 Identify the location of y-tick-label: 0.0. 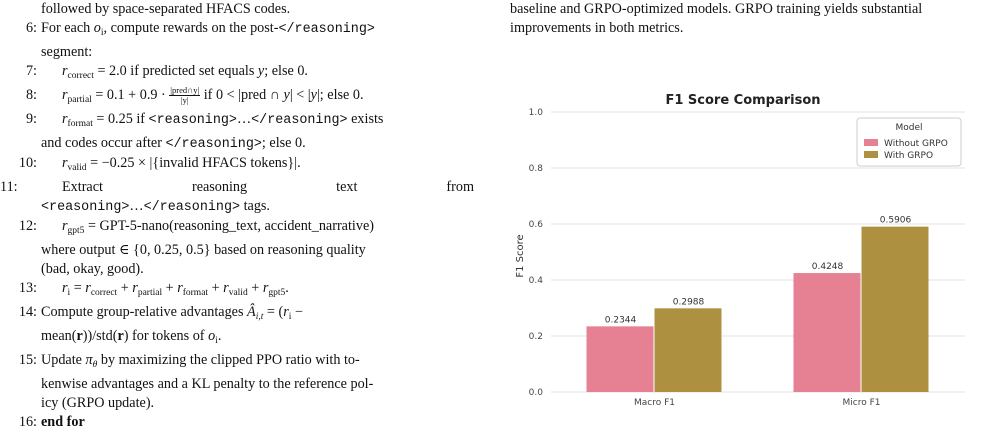
(536, 393).